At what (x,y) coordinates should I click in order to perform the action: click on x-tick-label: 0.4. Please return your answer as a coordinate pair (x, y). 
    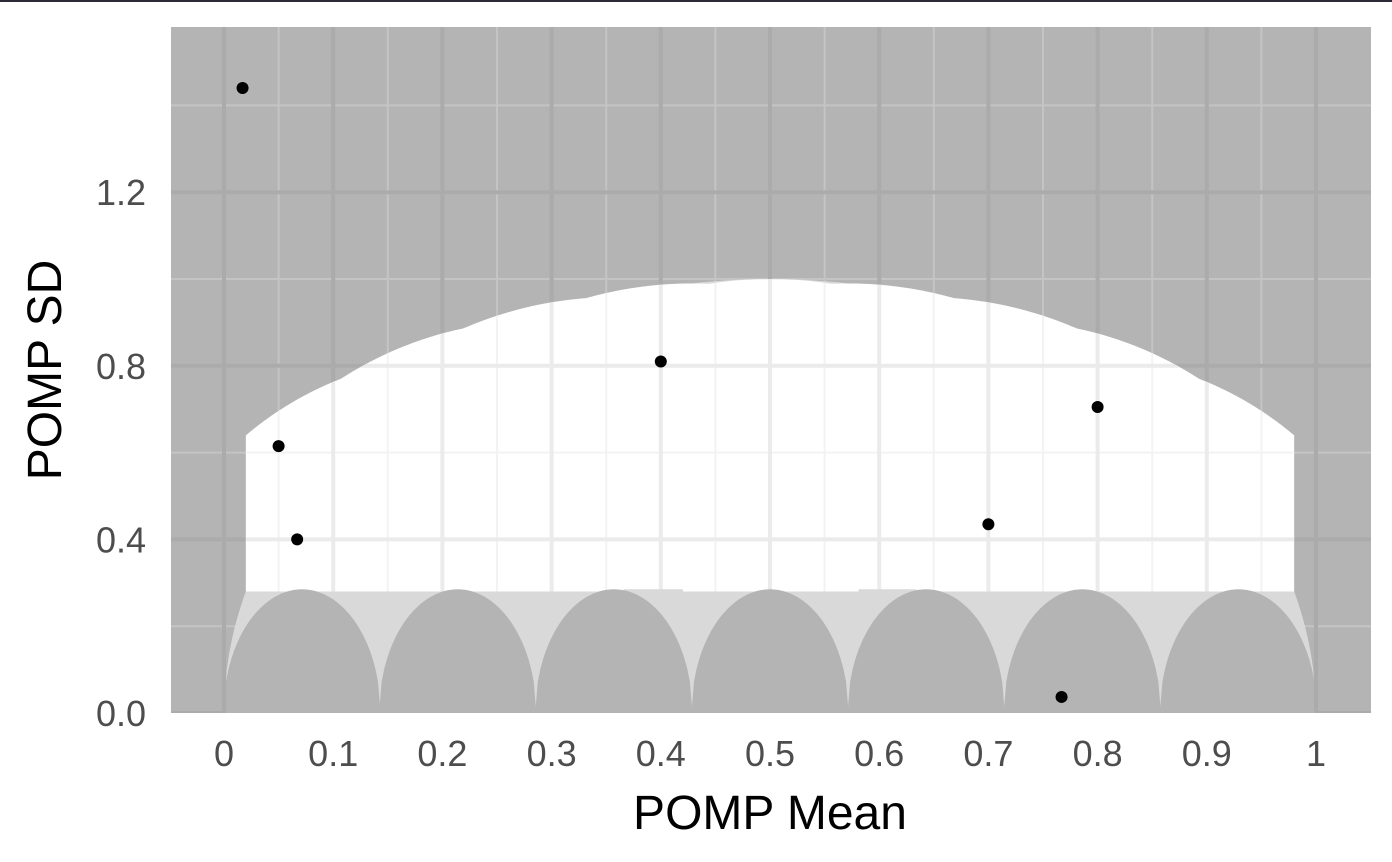
    Looking at the image, I should click on (661, 753).